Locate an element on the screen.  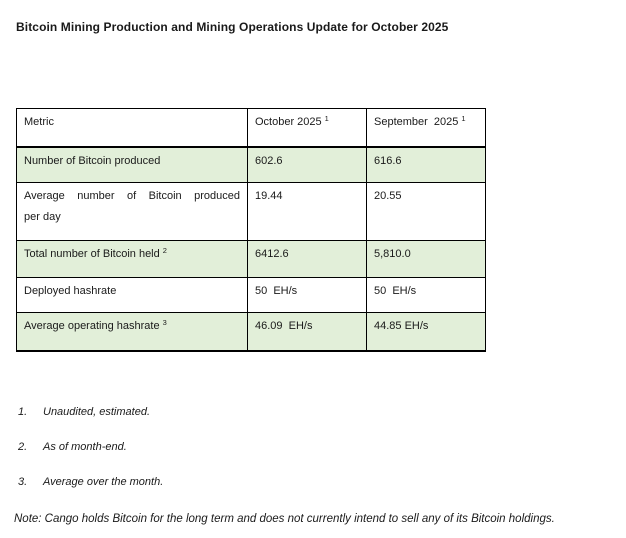
table-header-row: Metric October 2025 1 September 2025 1 is located at coordinates (251, 128).